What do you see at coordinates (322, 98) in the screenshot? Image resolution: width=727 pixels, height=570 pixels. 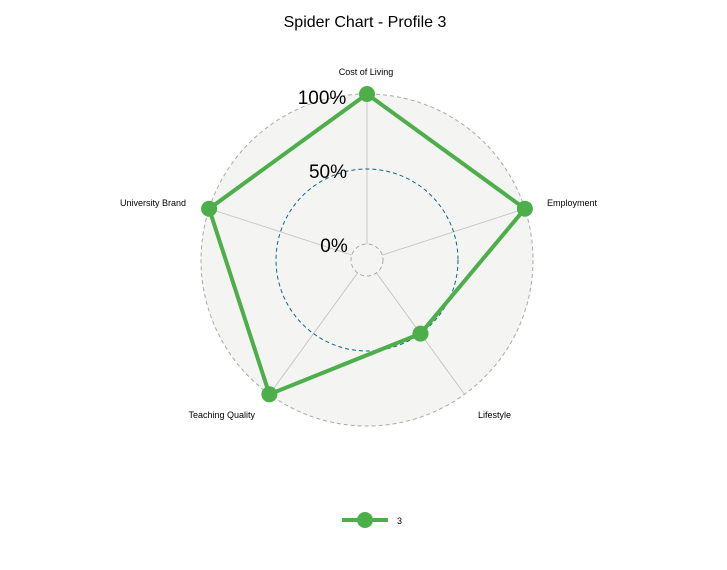 I see `grid-label-100: 100%` at bounding box center [322, 98].